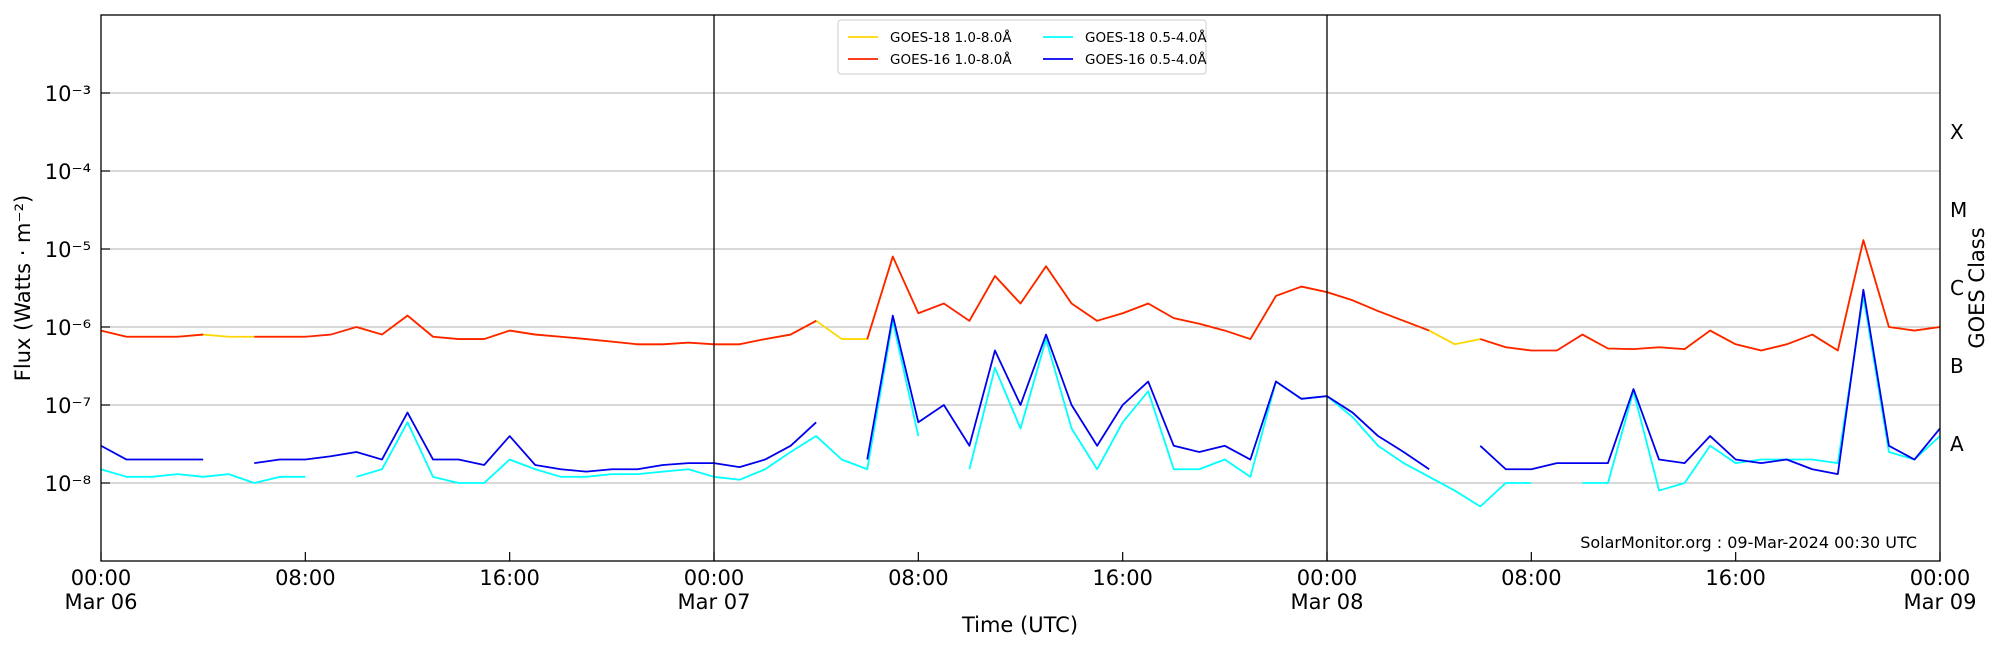 This screenshot has height=650, width=2000. What do you see at coordinates (68, 250) in the screenshot?
I see `y-tick-label: 10⁻⁵` at bounding box center [68, 250].